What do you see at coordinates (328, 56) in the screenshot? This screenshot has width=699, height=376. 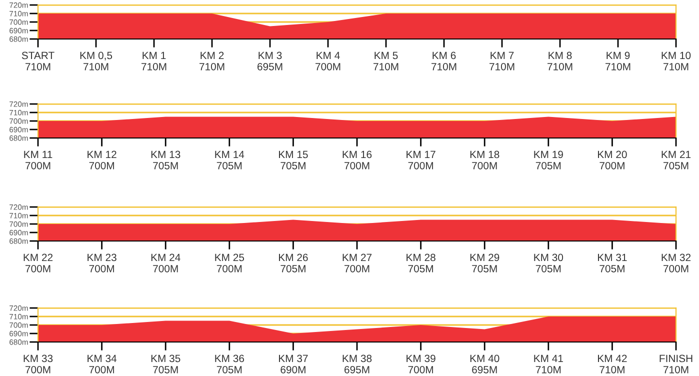 I see `x-tick-label: KM 4` at bounding box center [328, 56].